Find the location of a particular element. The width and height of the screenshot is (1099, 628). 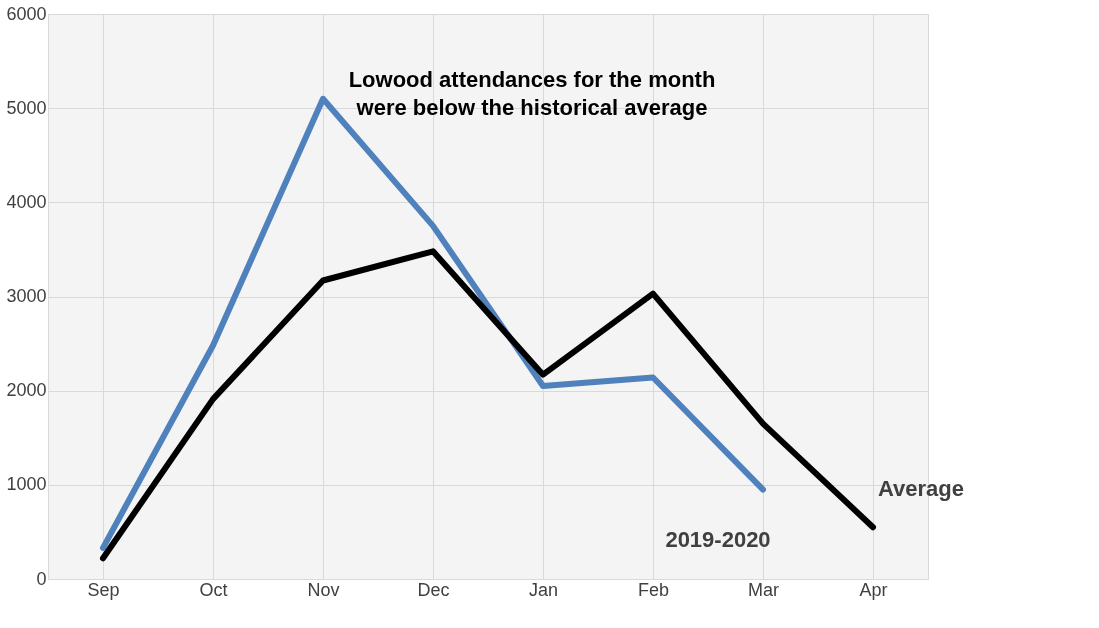

x-tick-label: Feb is located at coordinates (653, 589).